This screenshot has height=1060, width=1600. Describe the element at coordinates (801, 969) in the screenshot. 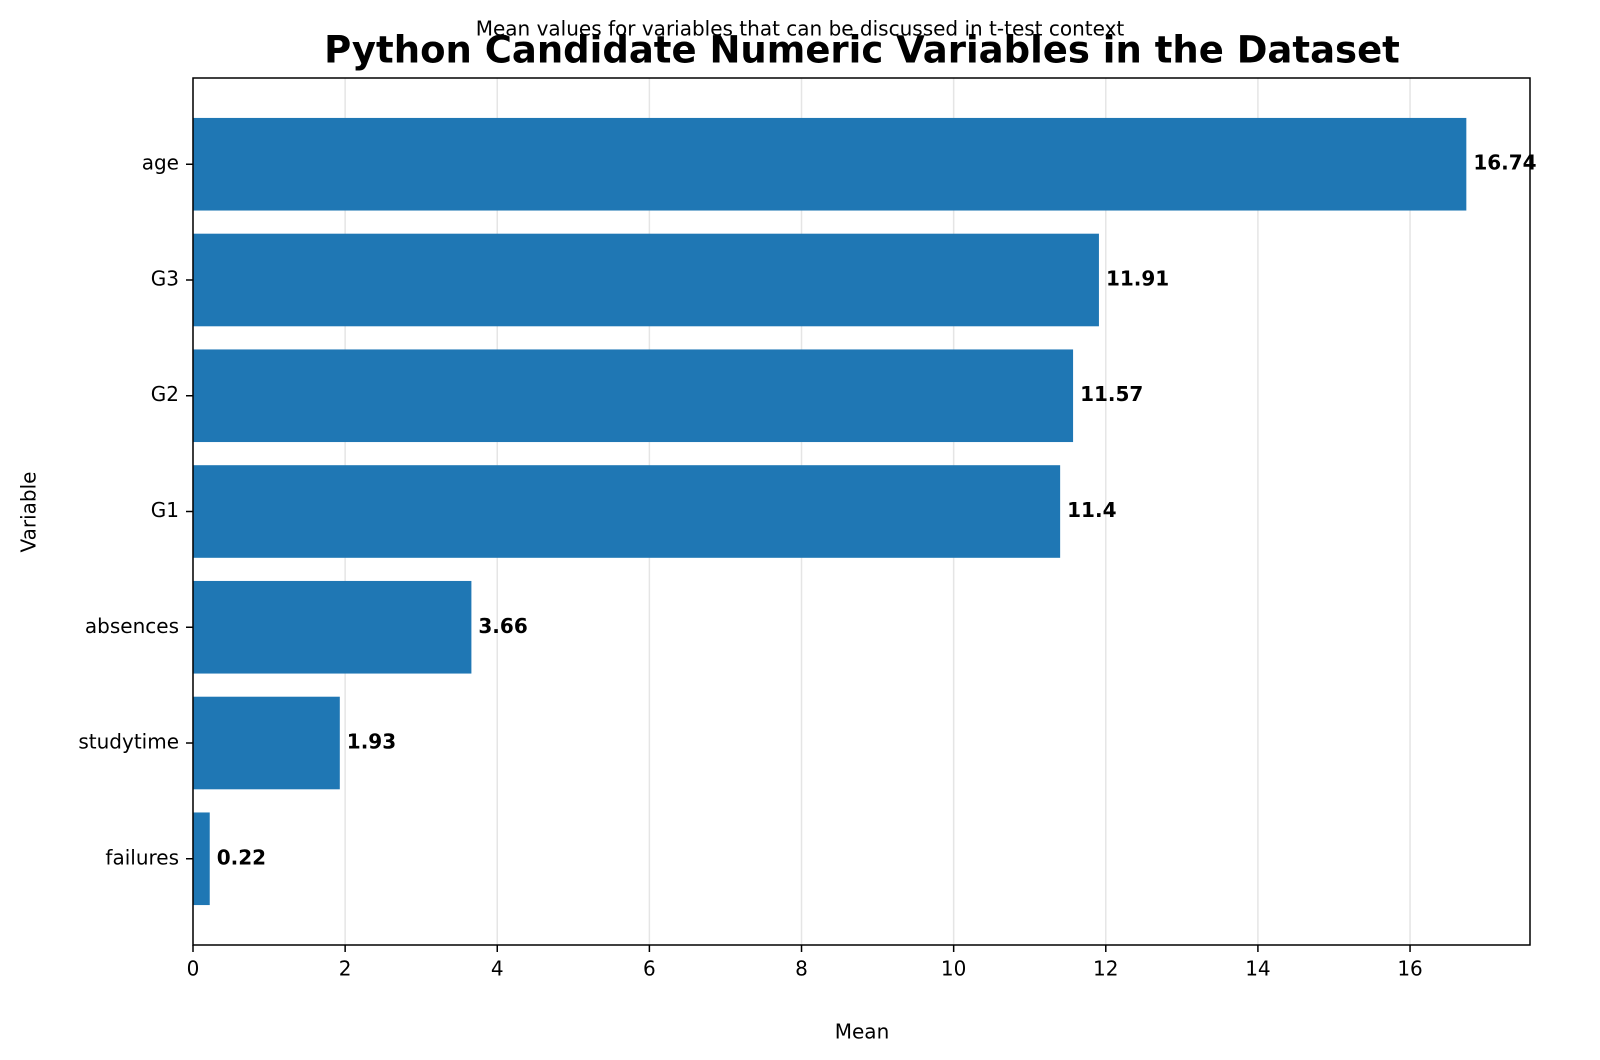

I see `x-tick-label: 8` at that location.